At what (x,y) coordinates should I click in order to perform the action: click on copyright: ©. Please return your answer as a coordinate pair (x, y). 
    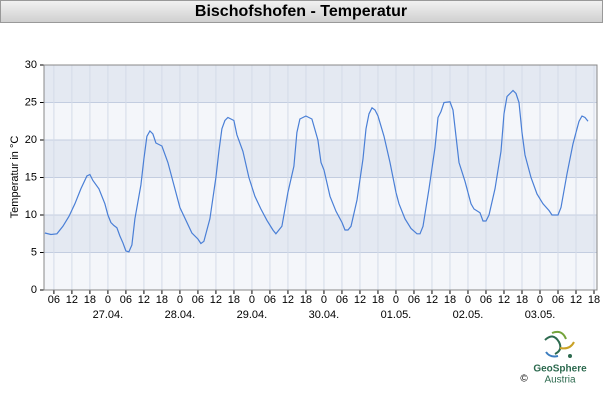
    Looking at the image, I should click on (524, 379).